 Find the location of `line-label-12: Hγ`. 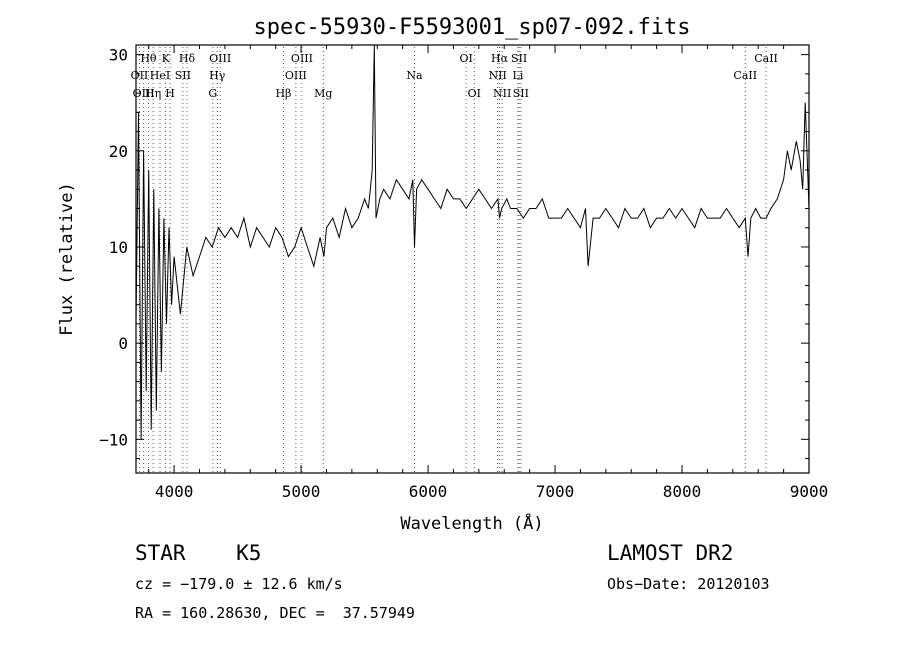

line-label-12: Hγ is located at coordinates (217, 75).